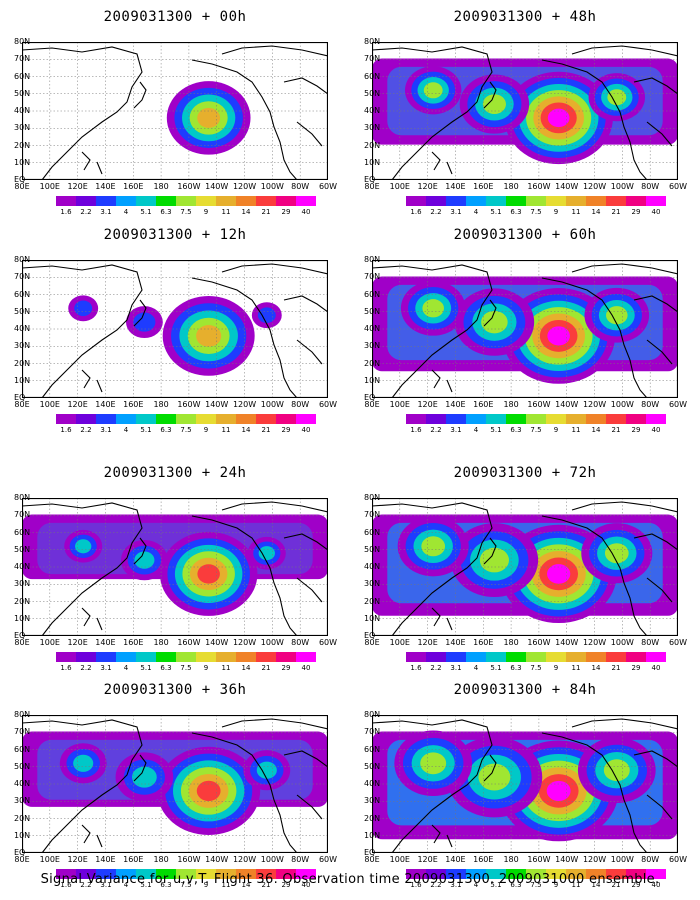  What do you see at coordinates (175, 473) in the screenshot?
I see `panel-title: 2009031300 + 24h` at bounding box center [175, 473].